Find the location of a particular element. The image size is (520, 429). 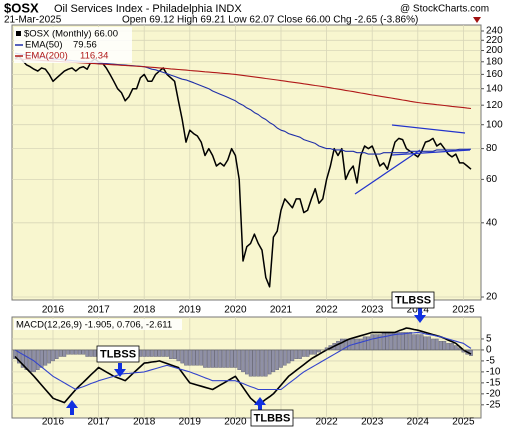

y-tick-label: 80 is located at coordinates (492, 148).